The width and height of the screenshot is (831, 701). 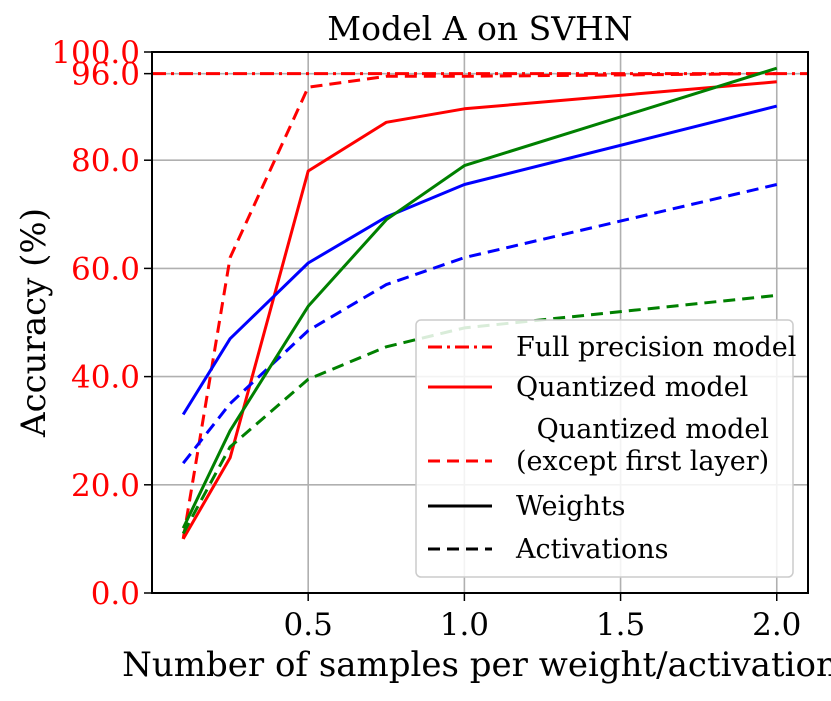 What do you see at coordinates (115, 594) in the screenshot?
I see `y-tick-label: 0.0` at bounding box center [115, 594].